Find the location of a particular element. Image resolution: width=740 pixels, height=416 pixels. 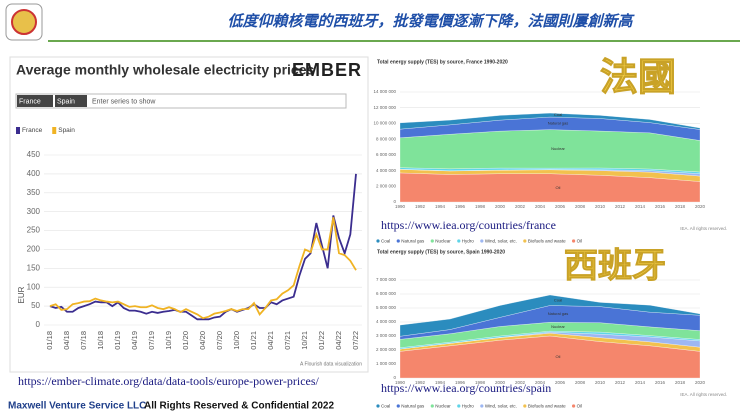

source-link: https://www.iea.org/countries/spain is located at coordinates (466, 388).